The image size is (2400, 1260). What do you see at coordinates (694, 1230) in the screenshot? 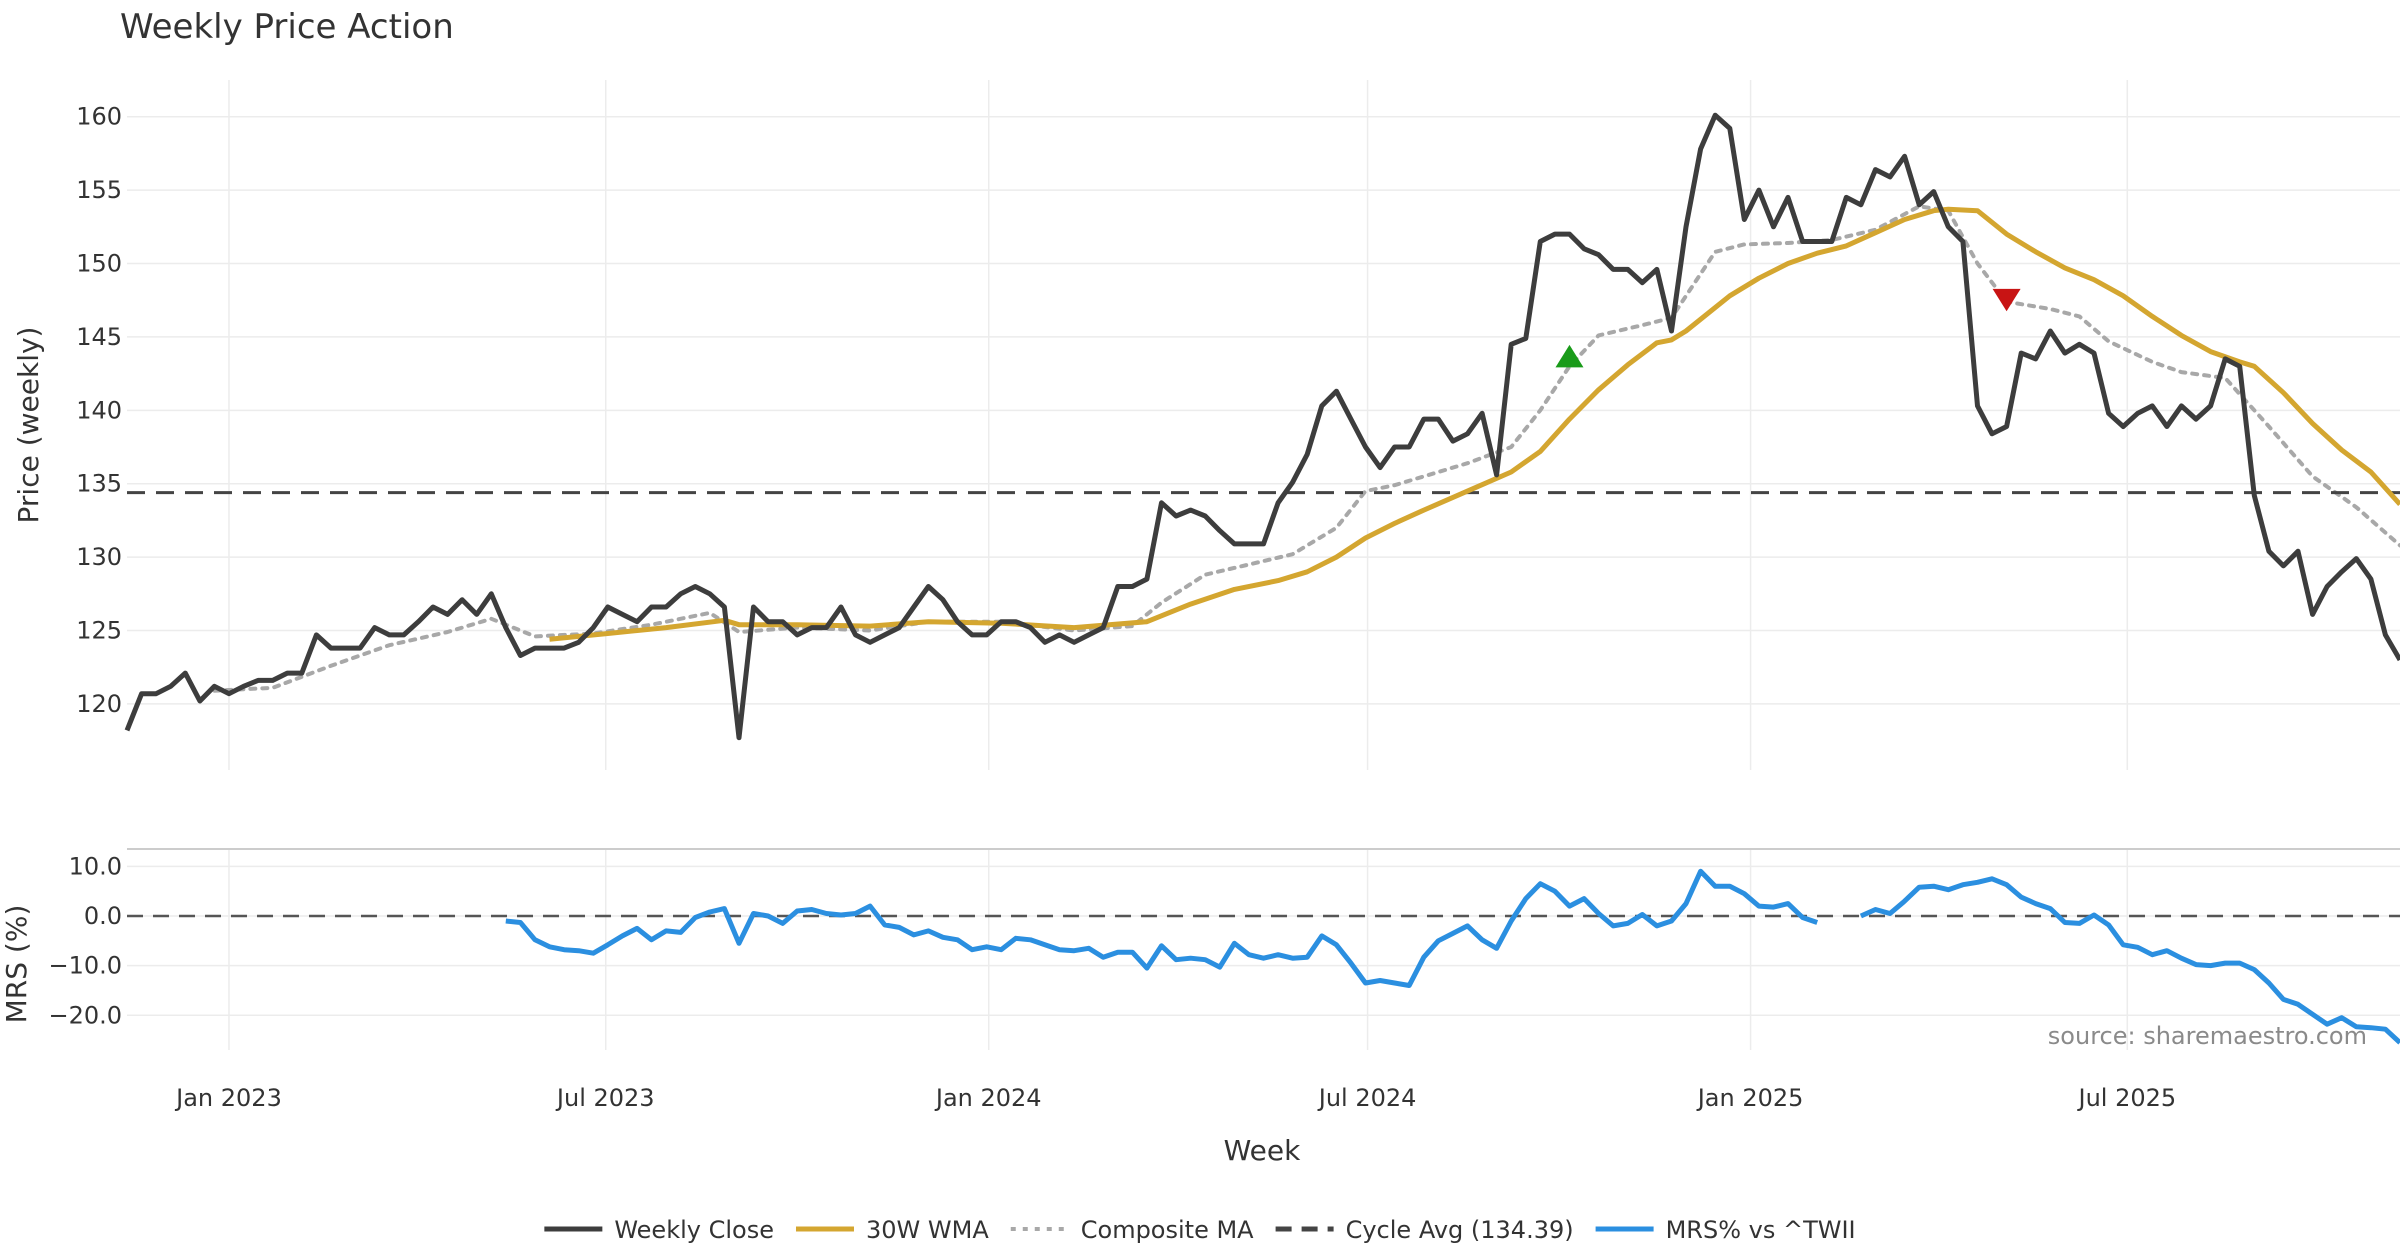
I see `legend-label: Weekly Close` at bounding box center [694, 1230].